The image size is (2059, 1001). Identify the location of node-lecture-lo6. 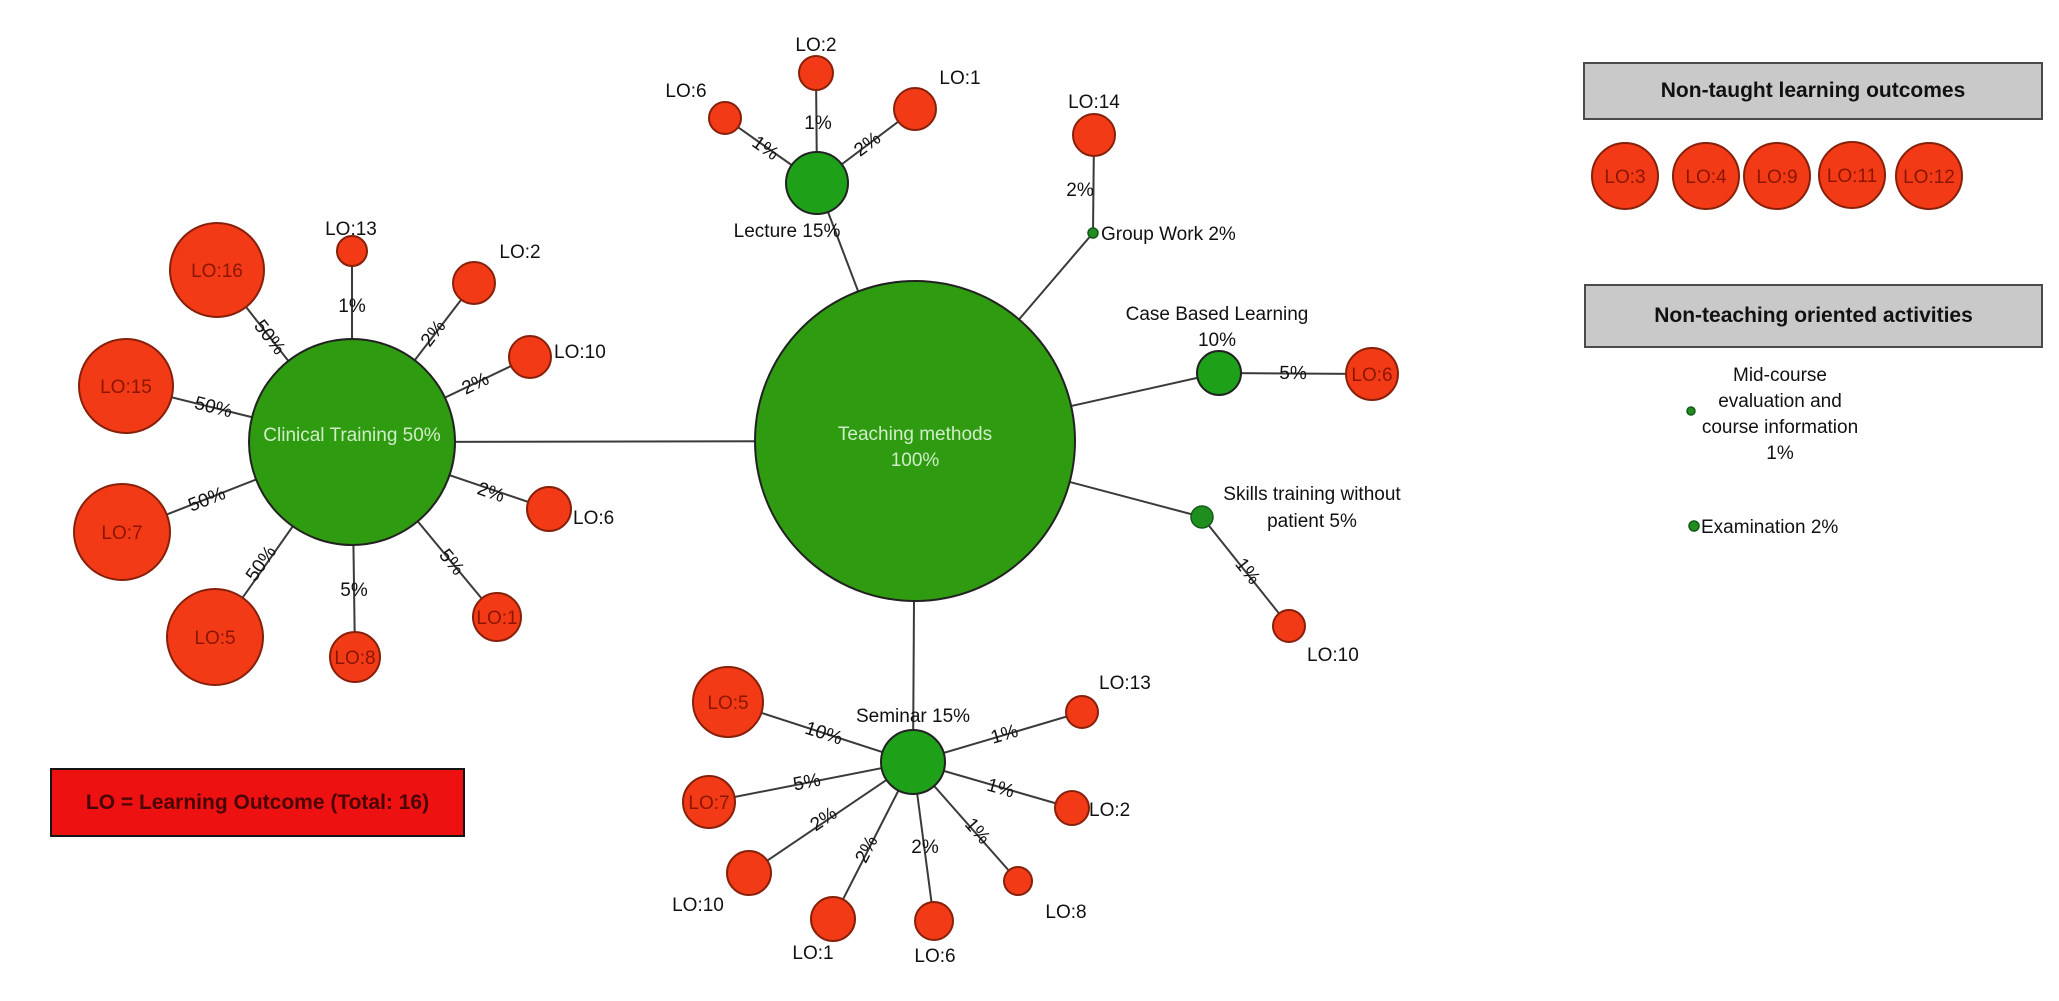
(725, 118).